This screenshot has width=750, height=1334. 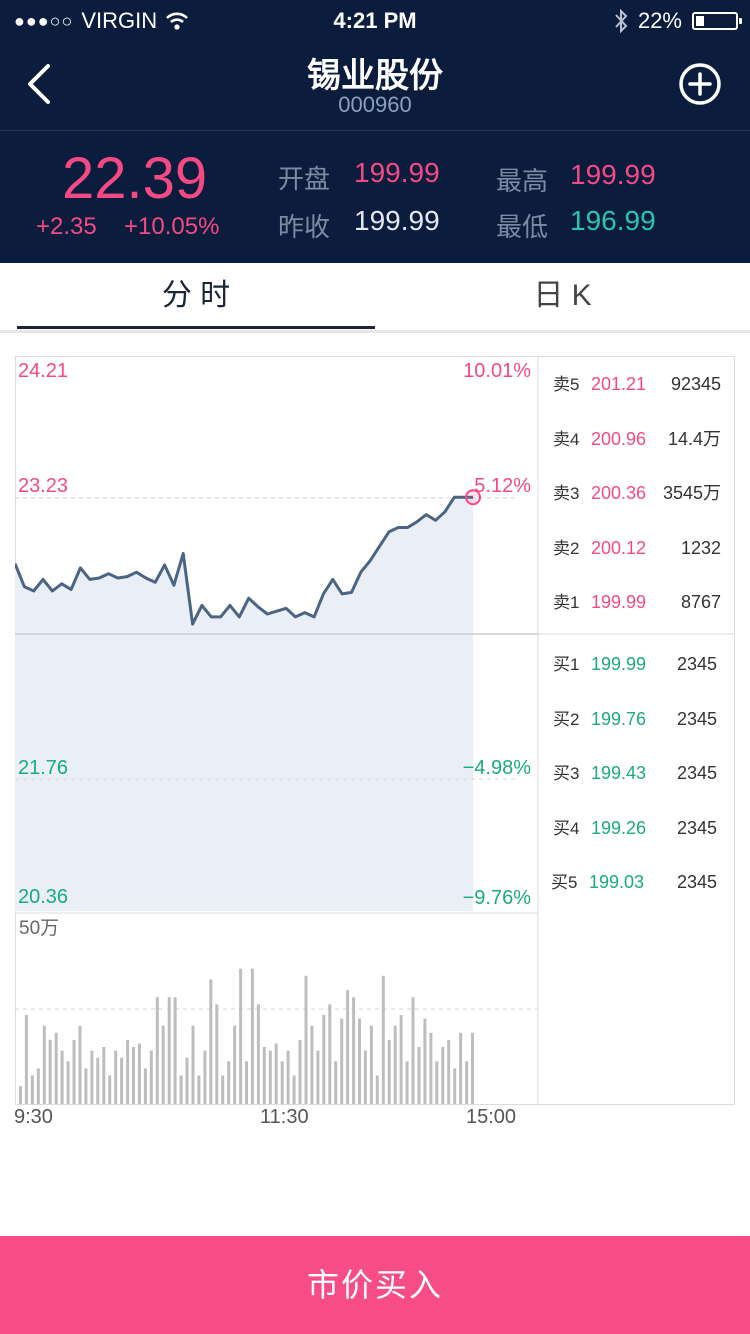 What do you see at coordinates (39, 928) in the screenshot?
I see `volume-label: 50万` at bounding box center [39, 928].